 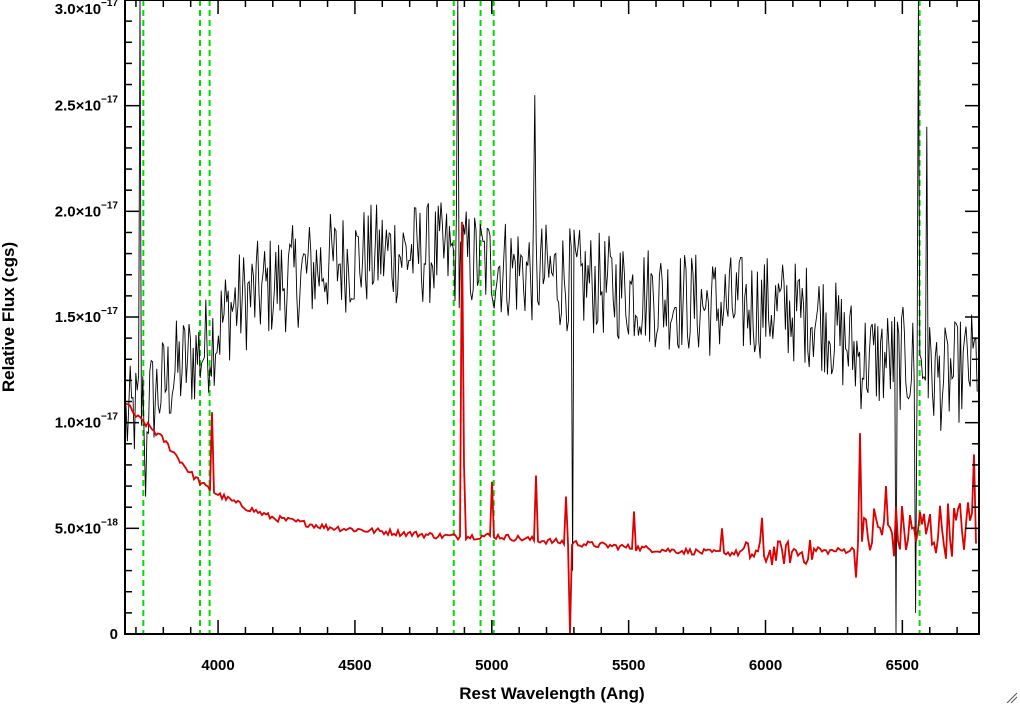 I want to click on x-tick-label: 4500, so click(x=354, y=665).